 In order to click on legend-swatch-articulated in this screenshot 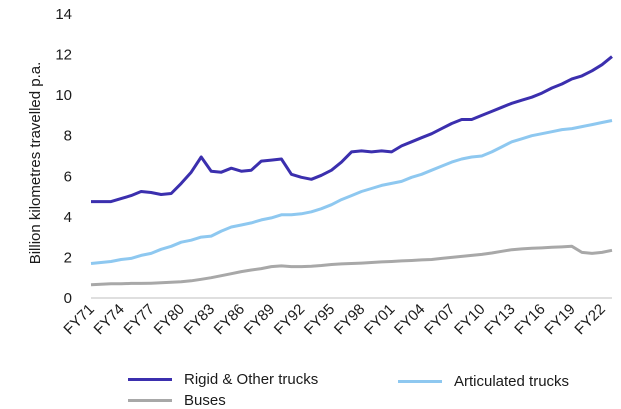, I will do `click(420, 381)`.